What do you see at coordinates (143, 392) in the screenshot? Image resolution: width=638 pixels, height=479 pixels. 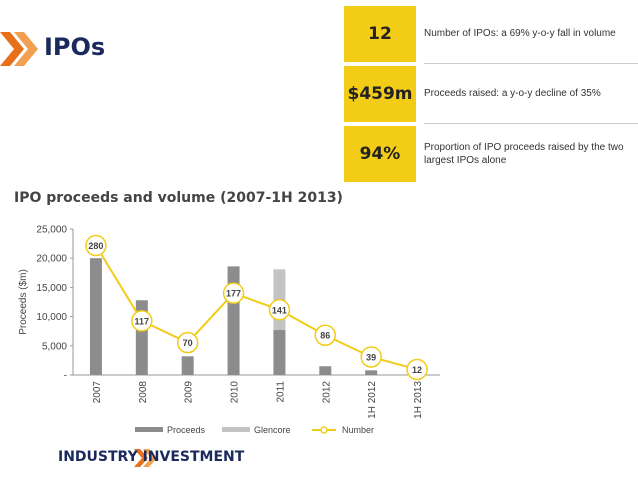 I see `x-tick-label: 2008` at bounding box center [143, 392].